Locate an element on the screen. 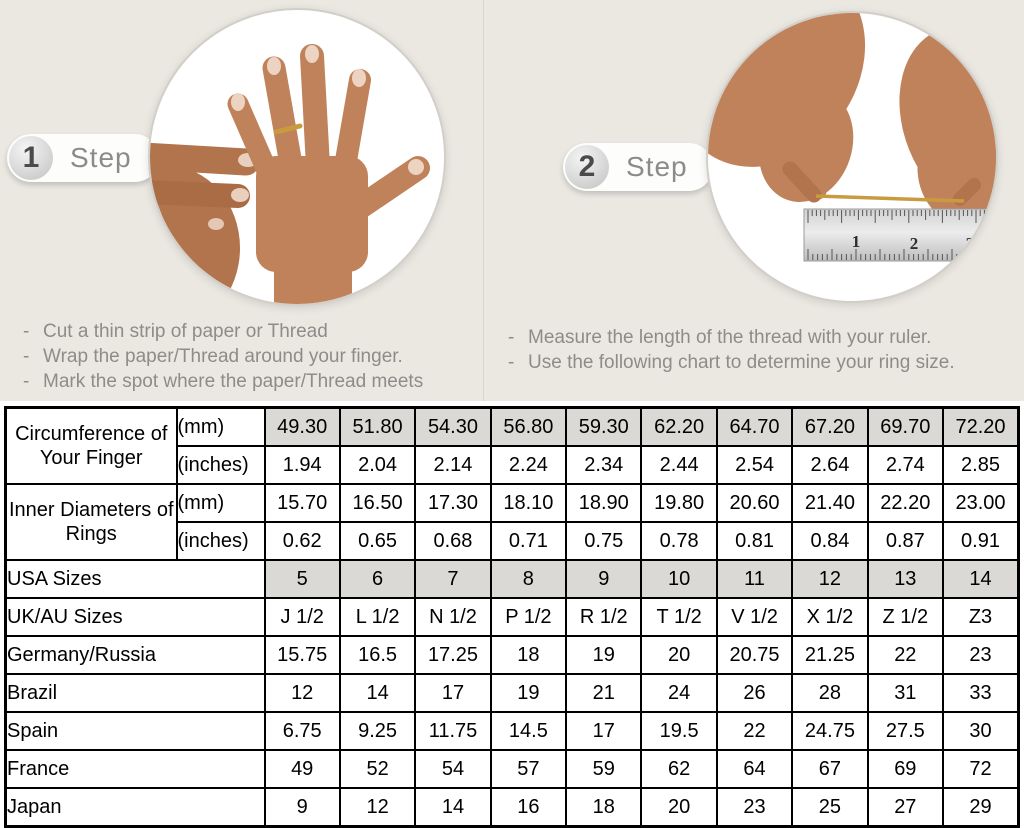 Image resolution: width=1024 pixels, height=828 pixels. size-value-cell: 6.75 is located at coordinates (302, 731).